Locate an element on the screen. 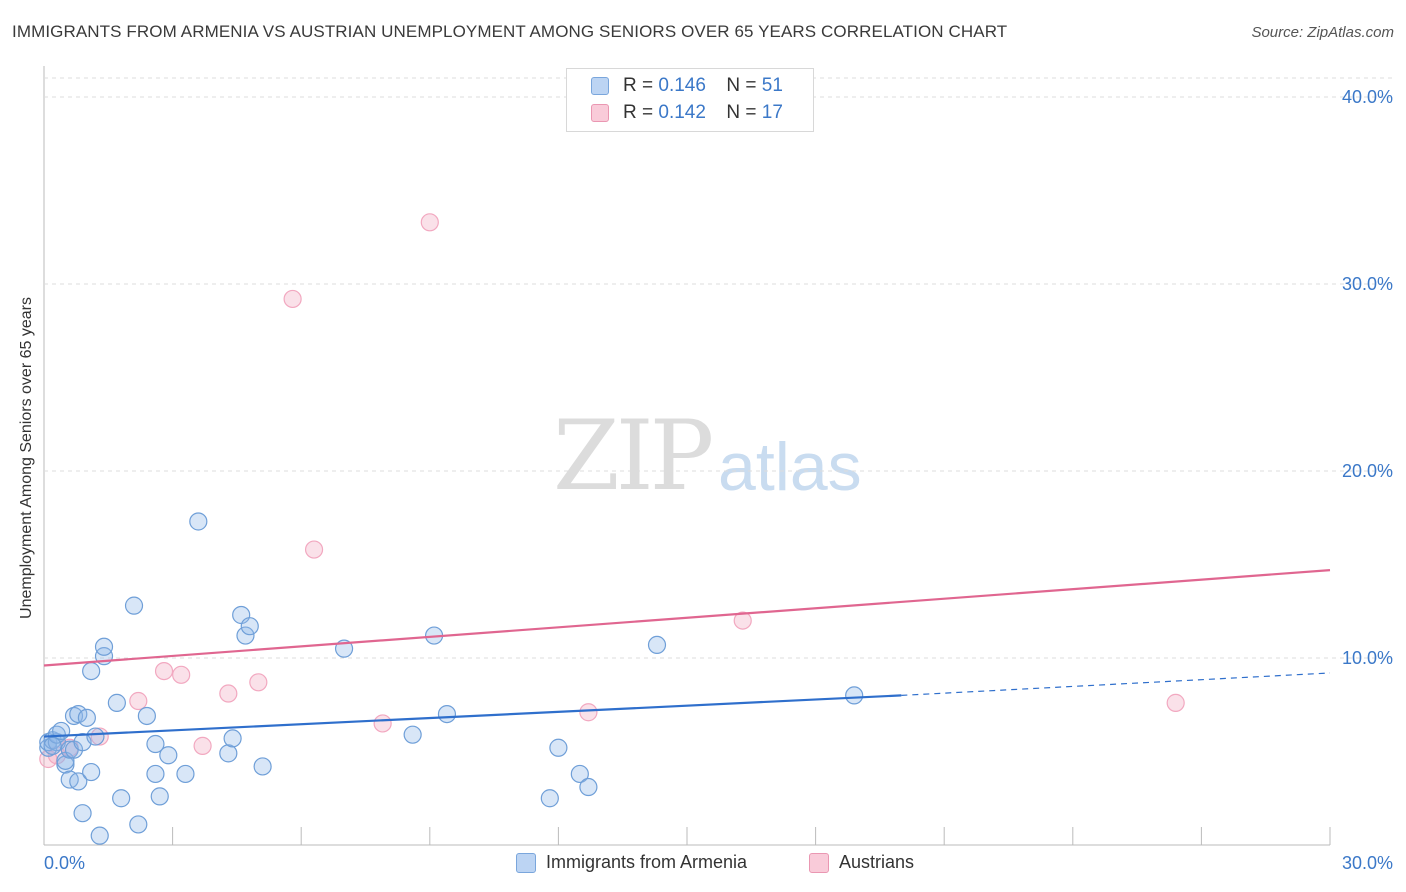 The image size is (1406, 892). austrians-legend-icon is located at coordinates (819, 862).